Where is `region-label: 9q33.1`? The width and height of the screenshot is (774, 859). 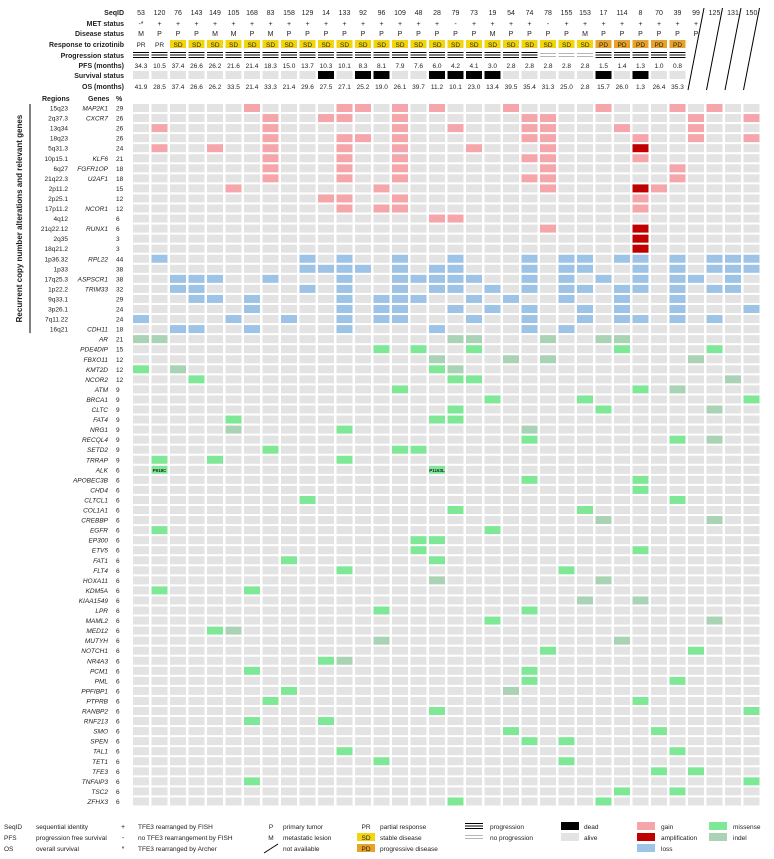 region-label: 9q33.1 is located at coordinates (58, 299).